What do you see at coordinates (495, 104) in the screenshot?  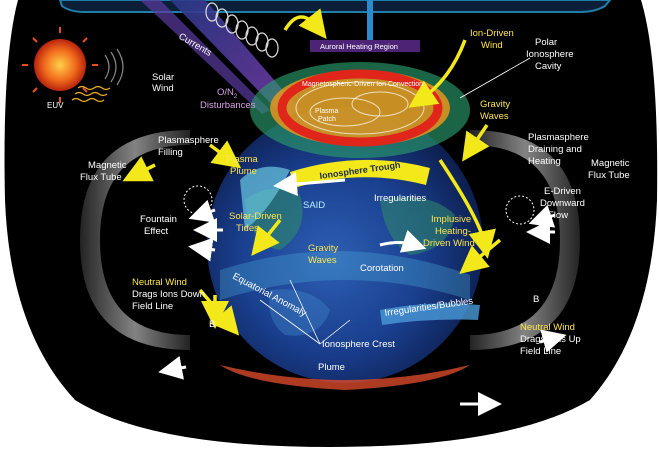 I see `label-gravity-waves-top-1: Gravity` at bounding box center [495, 104].